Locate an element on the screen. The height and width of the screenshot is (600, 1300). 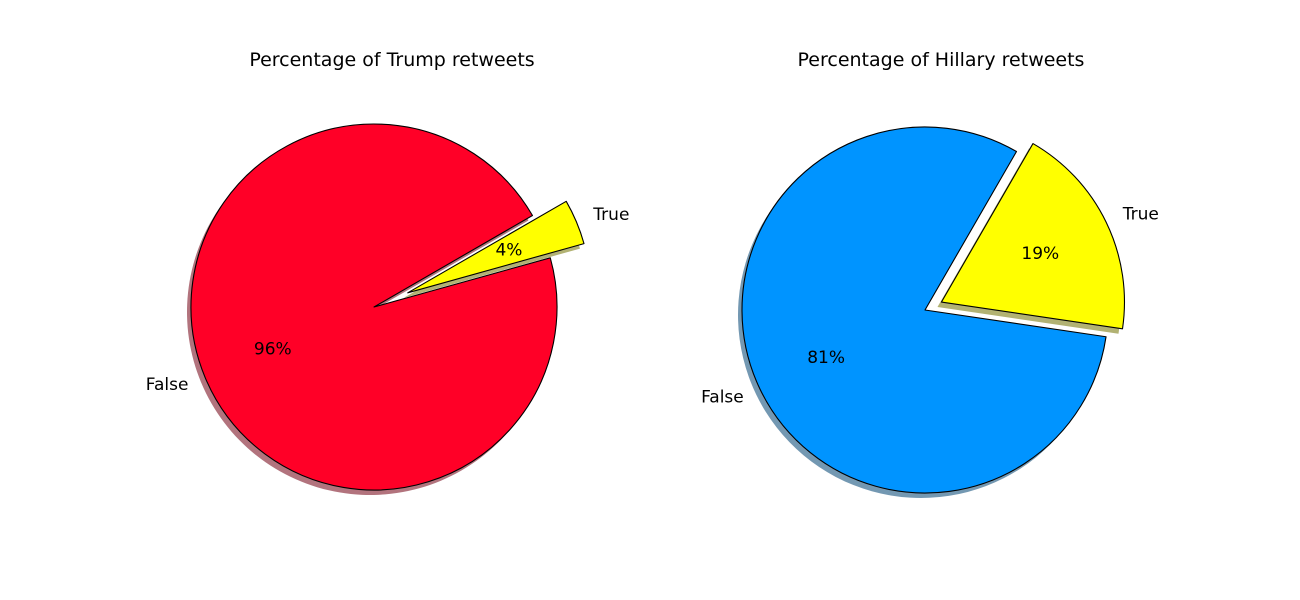
hillary-label-false: False is located at coordinates (722, 398).